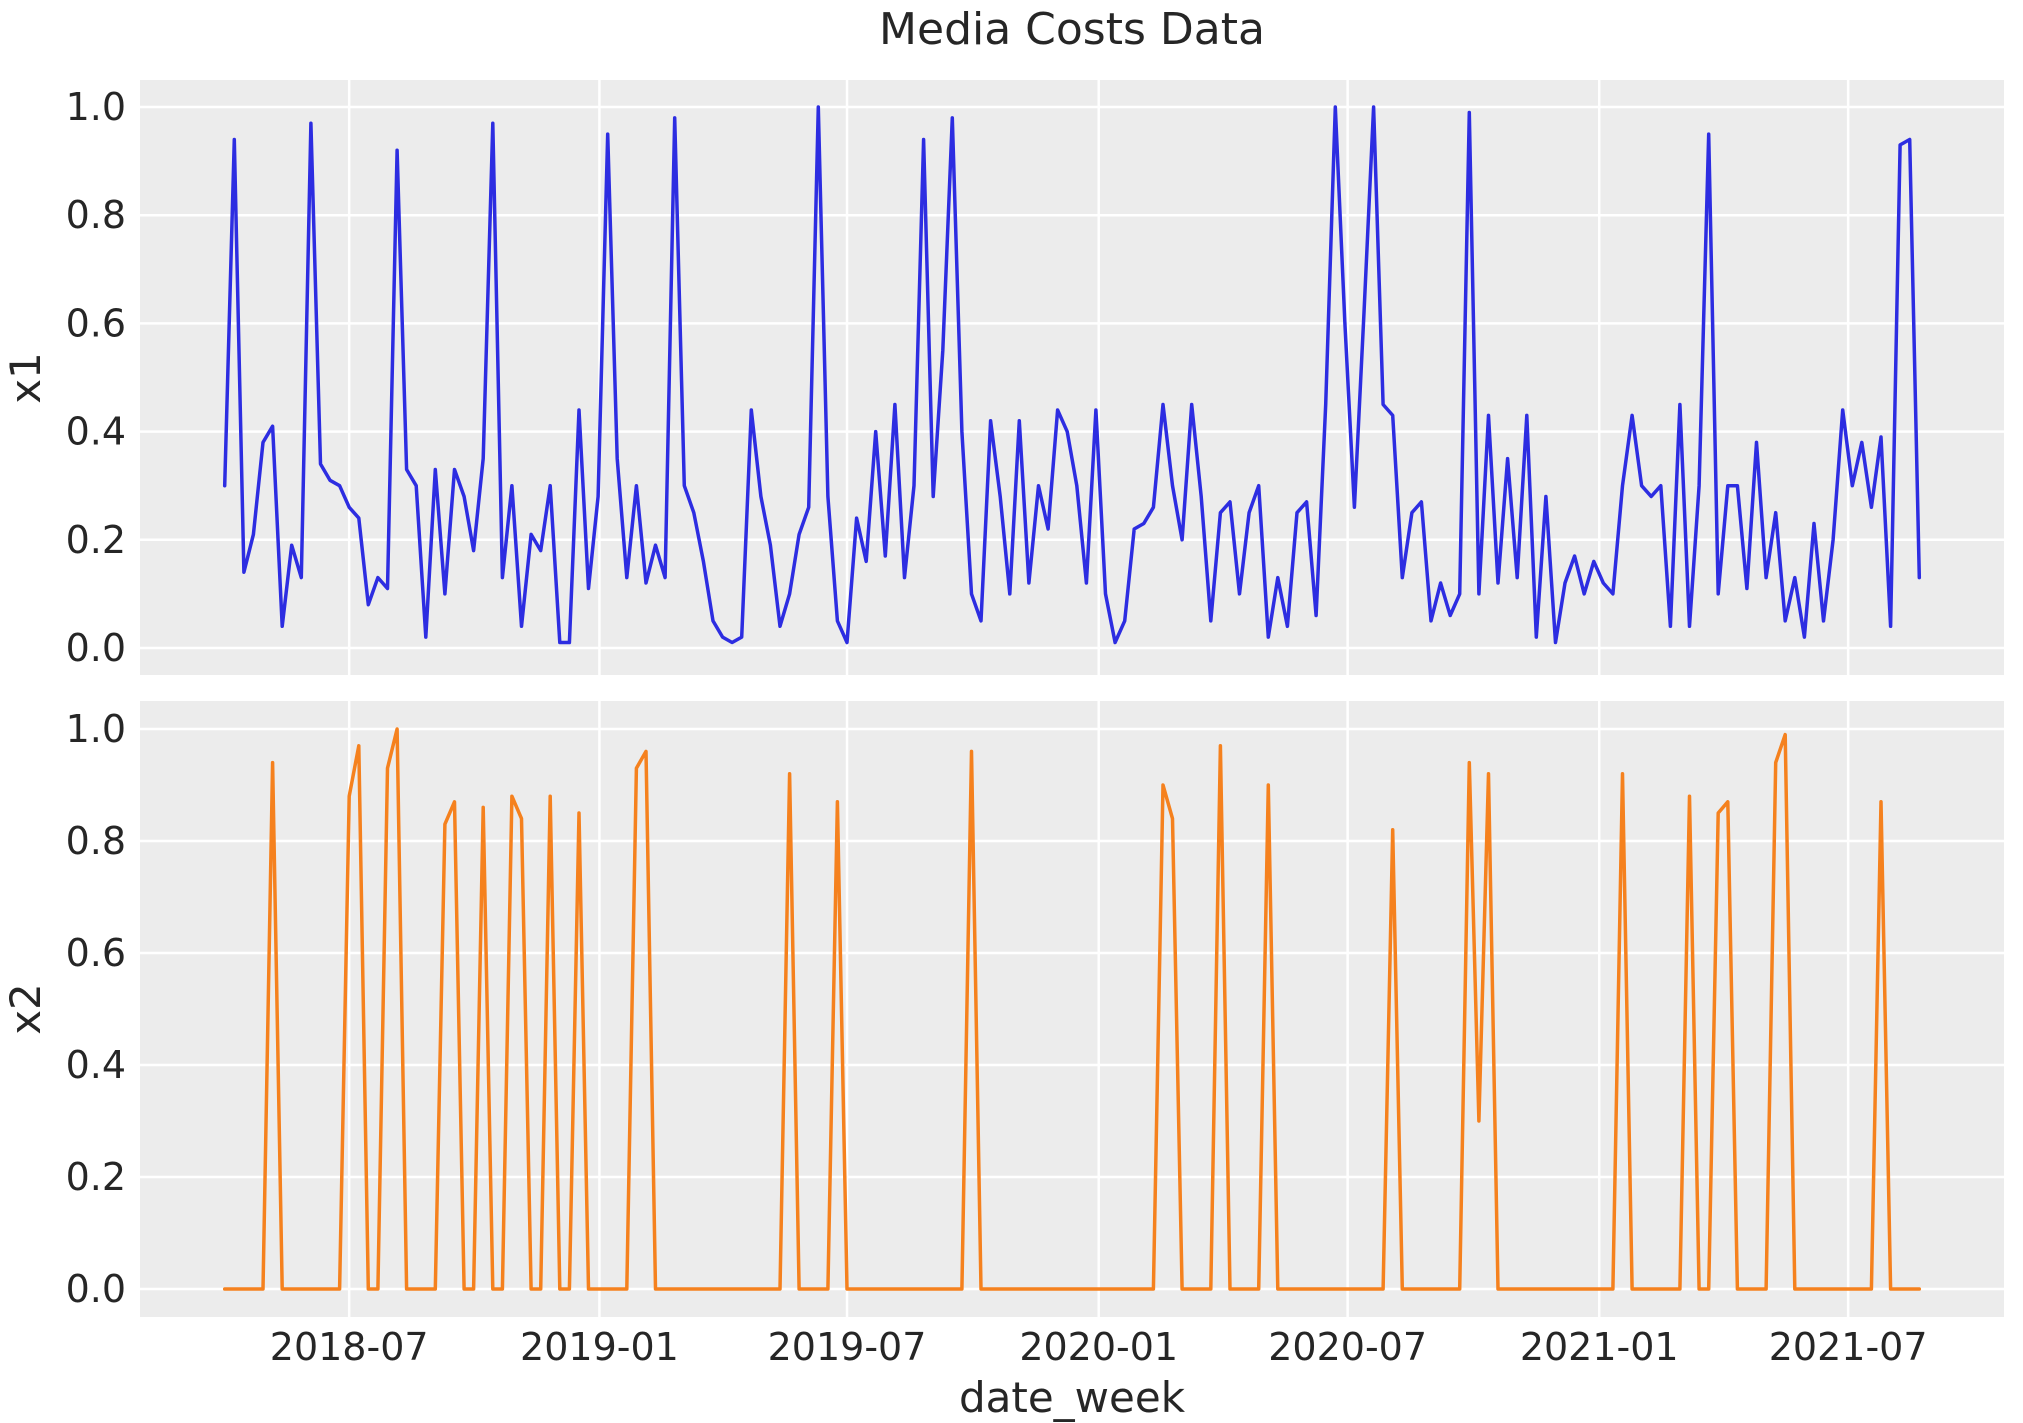  Describe the element at coordinates (847, 1347) in the screenshot. I see `x-tick-label: 2019-07` at that location.